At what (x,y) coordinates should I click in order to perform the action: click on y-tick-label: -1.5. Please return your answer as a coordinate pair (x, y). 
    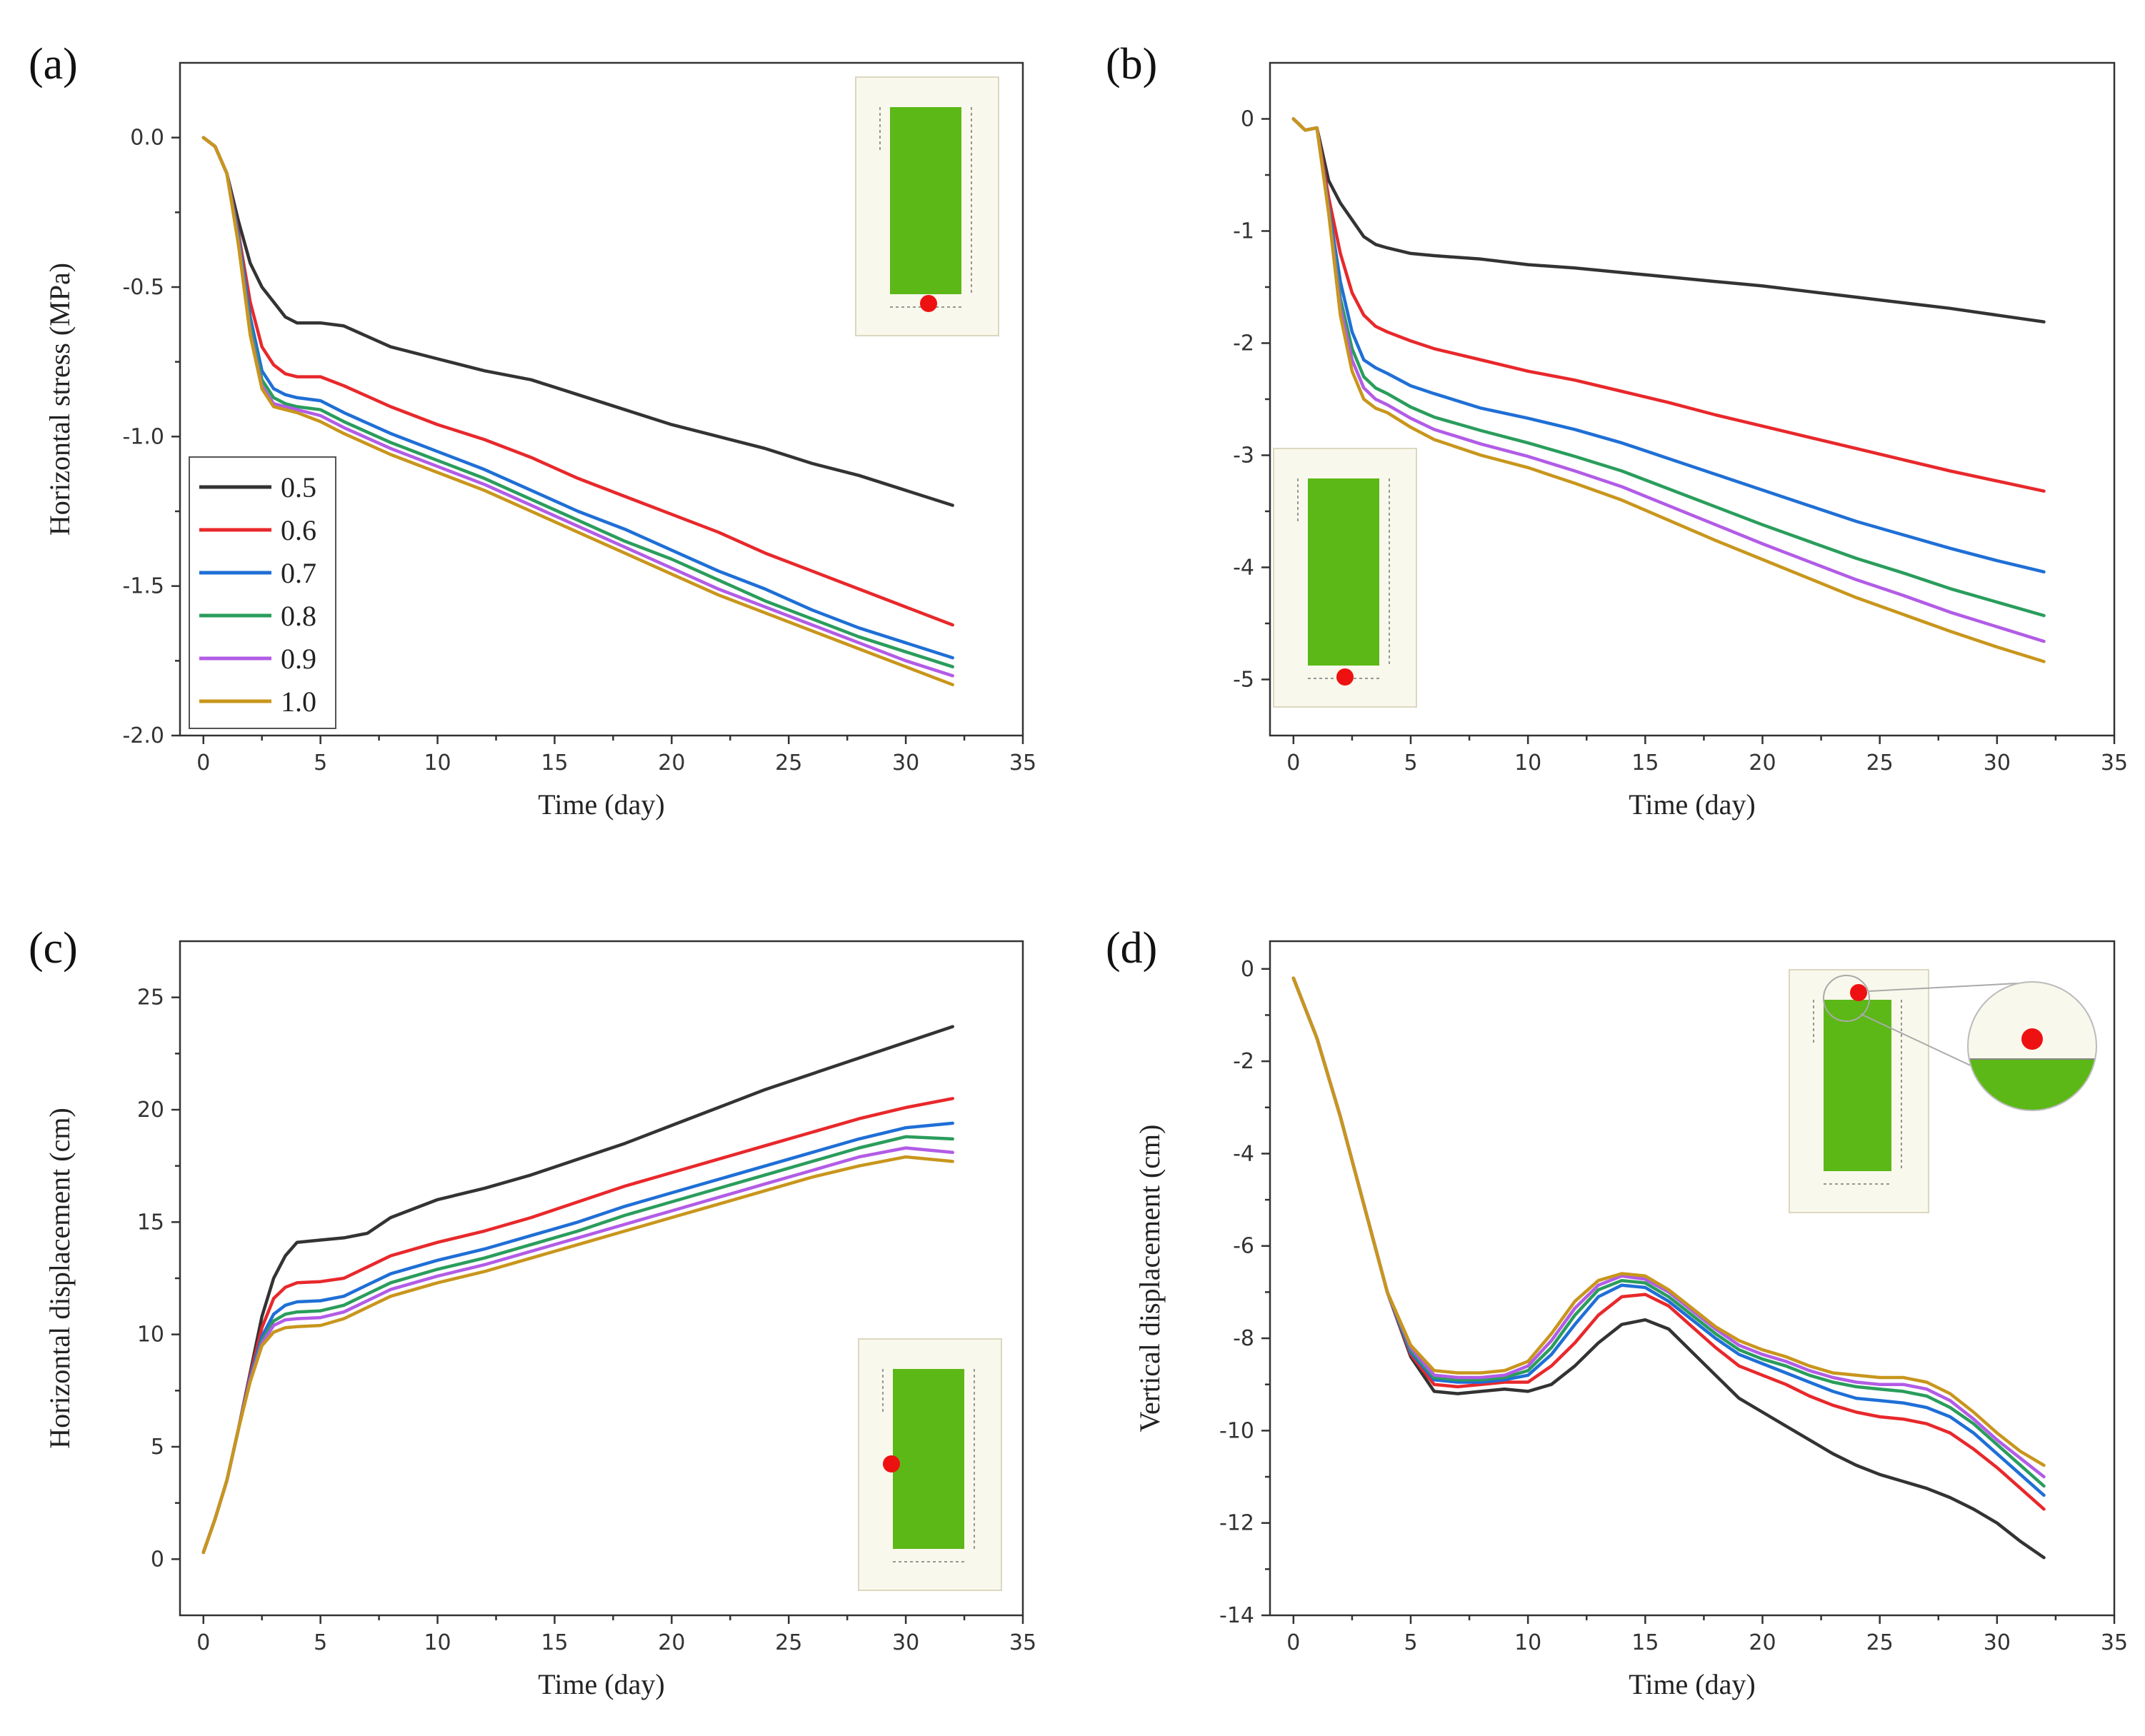
    Looking at the image, I should click on (143, 586).